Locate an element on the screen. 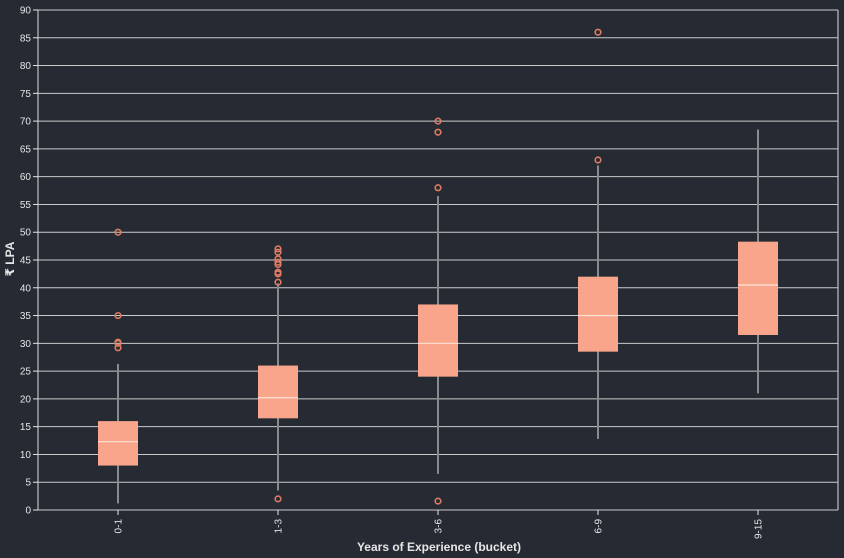 The width and height of the screenshot is (844, 558). y-tick-label: 50 is located at coordinates (26, 233).